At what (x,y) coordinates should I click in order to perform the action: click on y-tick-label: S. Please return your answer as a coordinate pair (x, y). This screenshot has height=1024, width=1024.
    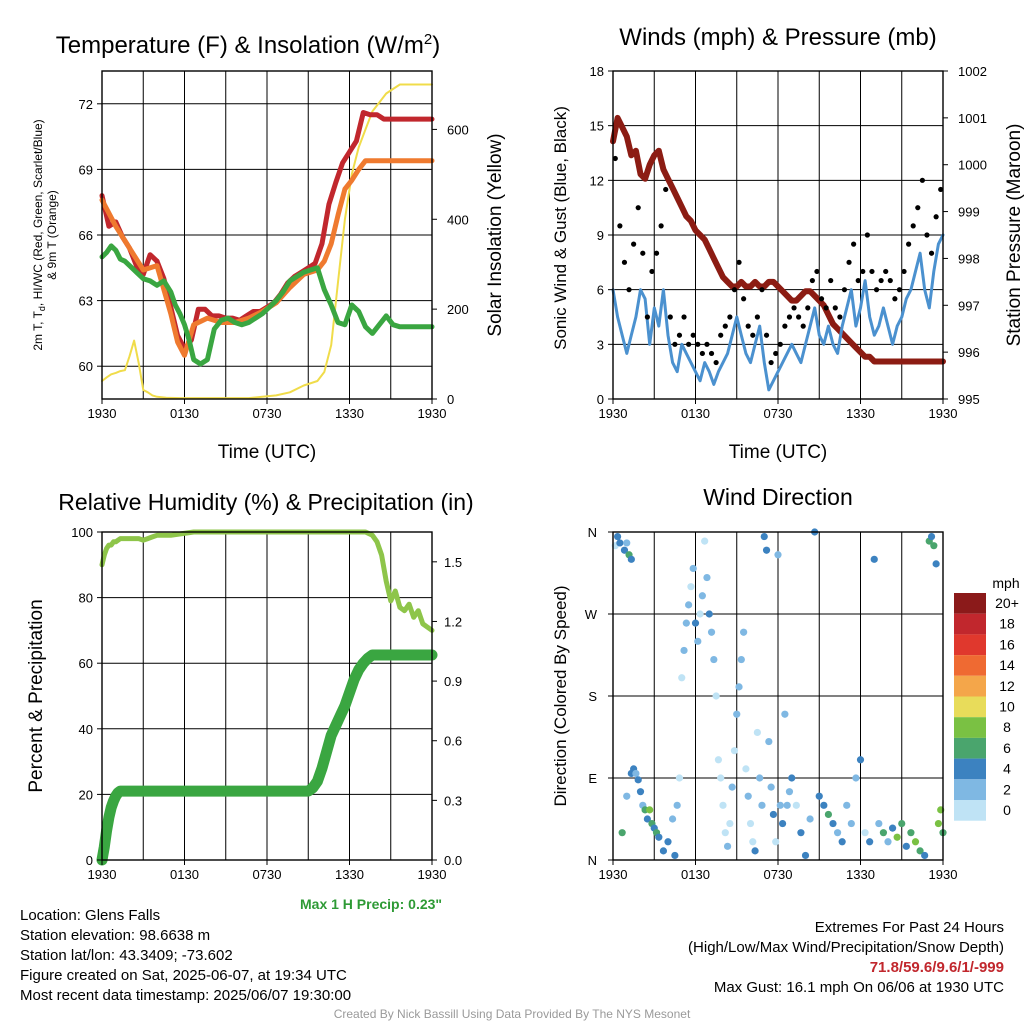
    Looking at the image, I should click on (592, 696).